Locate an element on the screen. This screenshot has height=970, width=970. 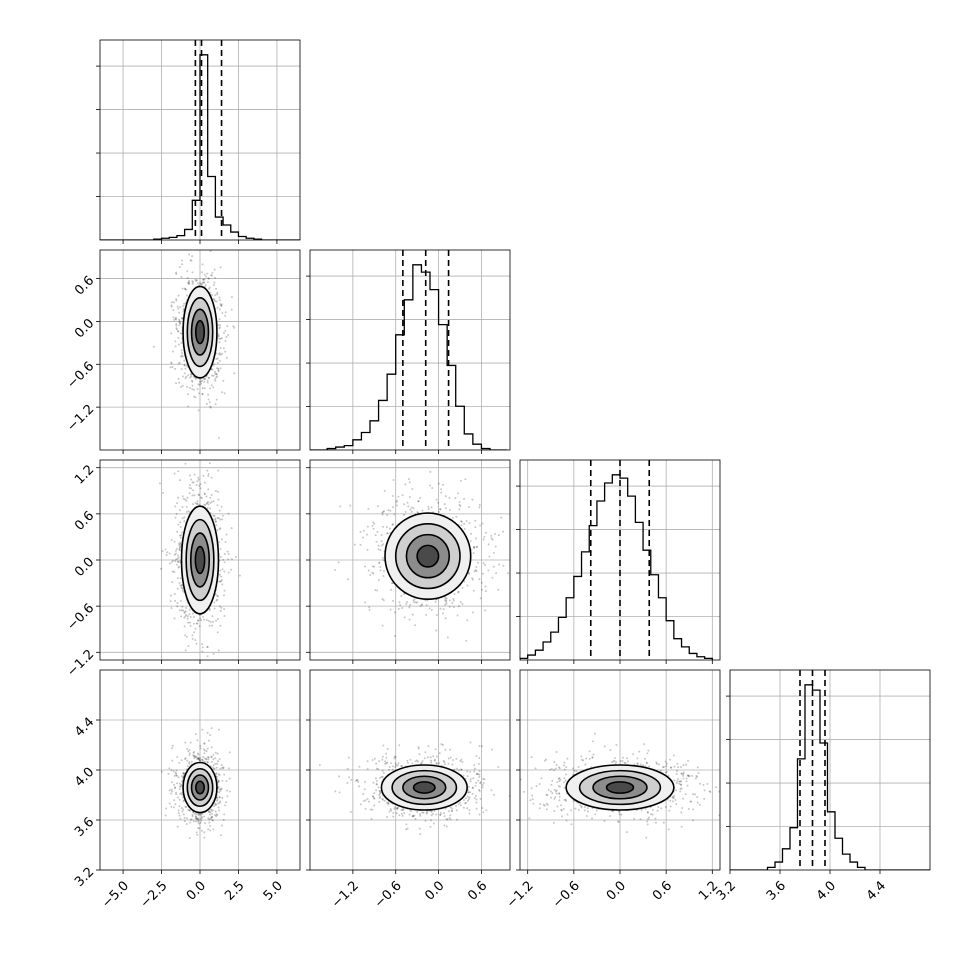
x-tick-label: −0.6 is located at coordinates (388, 894).